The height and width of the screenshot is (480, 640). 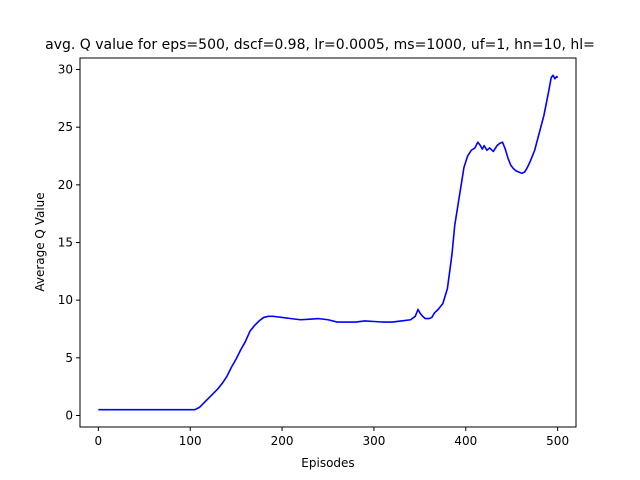 What do you see at coordinates (69, 415) in the screenshot?
I see `y-tick-label: 0` at bounding box center [69, 415].